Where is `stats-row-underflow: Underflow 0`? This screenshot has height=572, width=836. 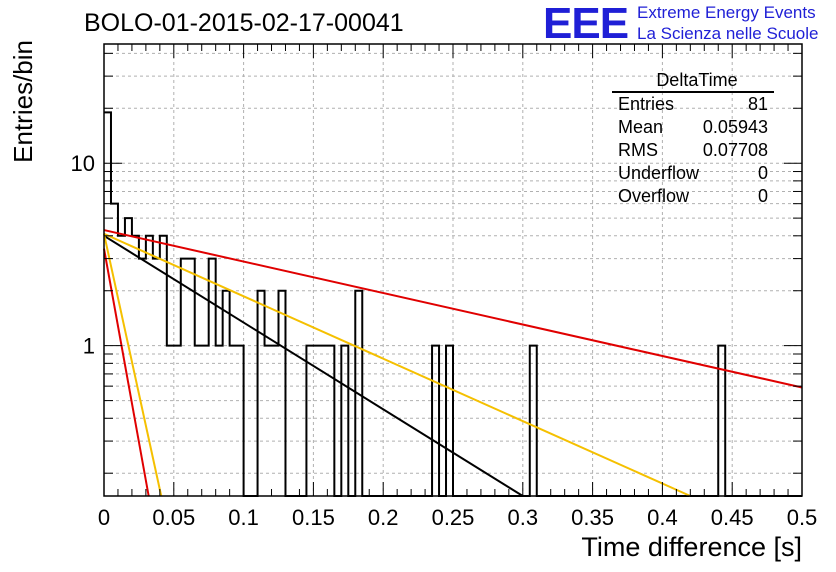
stats-row-underflow: Underflow 0 is located at coordinates (693, 173).